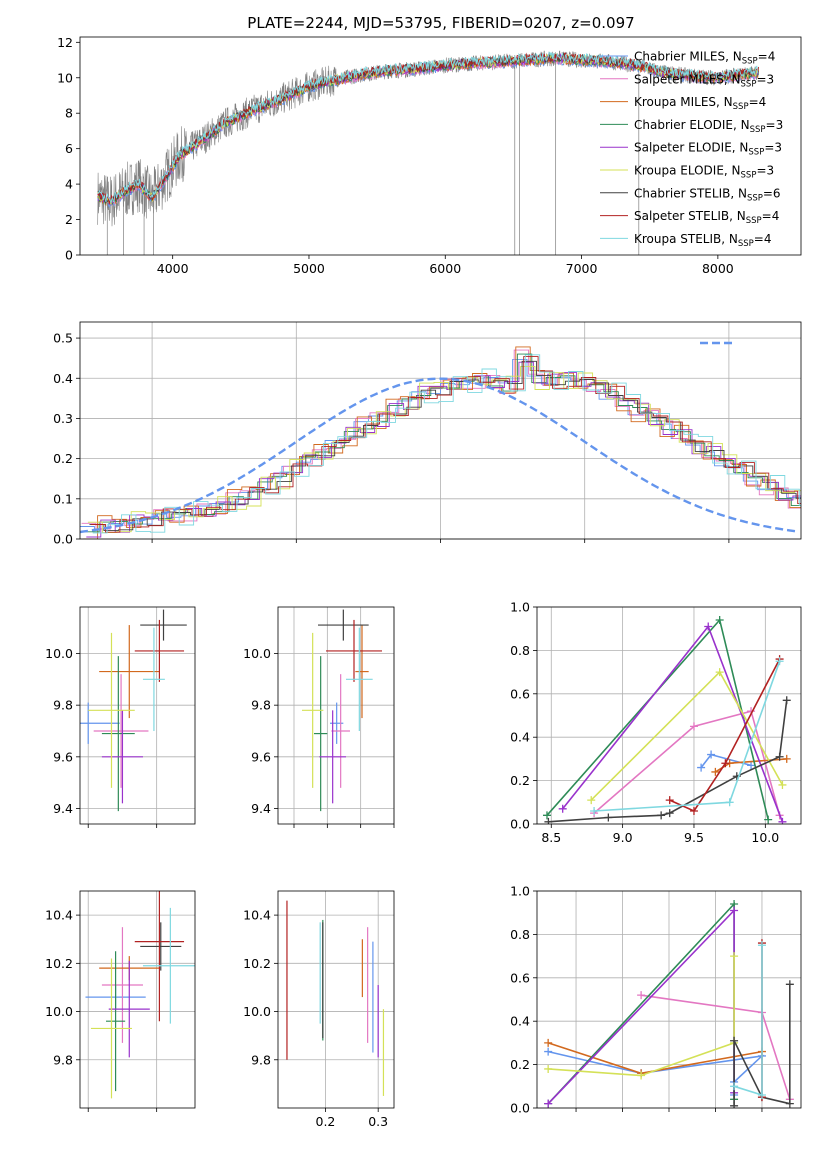 The width and height of the screenshot is (819, 1170). I want to click on y-tick-label: 0.5, so click(63, 338).